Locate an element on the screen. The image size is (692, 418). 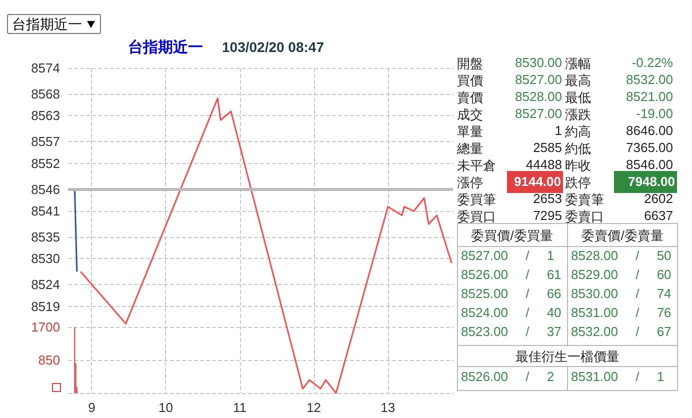
x-tick-label: 13 is located at coordinates (388, 407).